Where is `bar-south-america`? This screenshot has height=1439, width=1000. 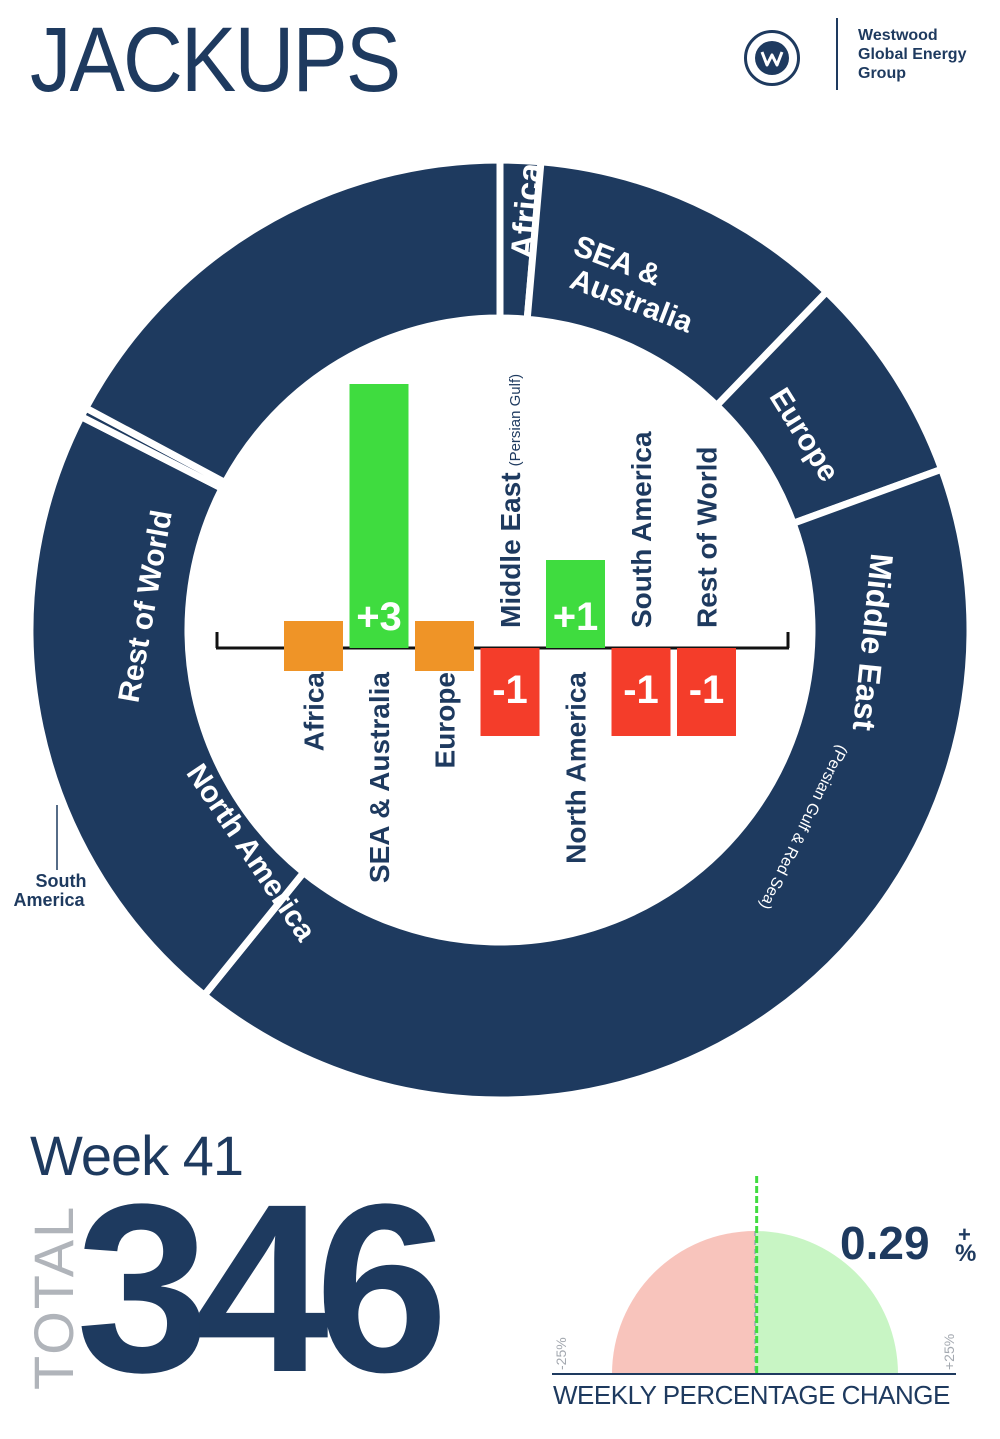
bar-south-america is located at coordinates (641, 692).